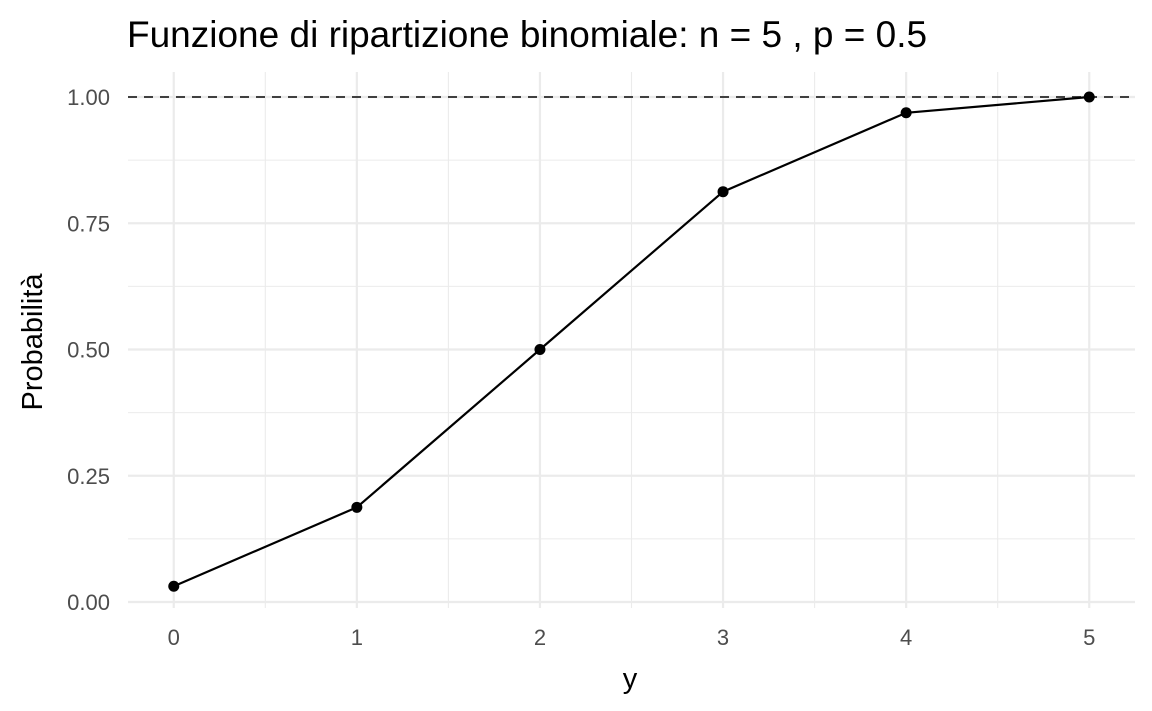  I want to click on y-tick-label: 0.00, so click(88, 602).